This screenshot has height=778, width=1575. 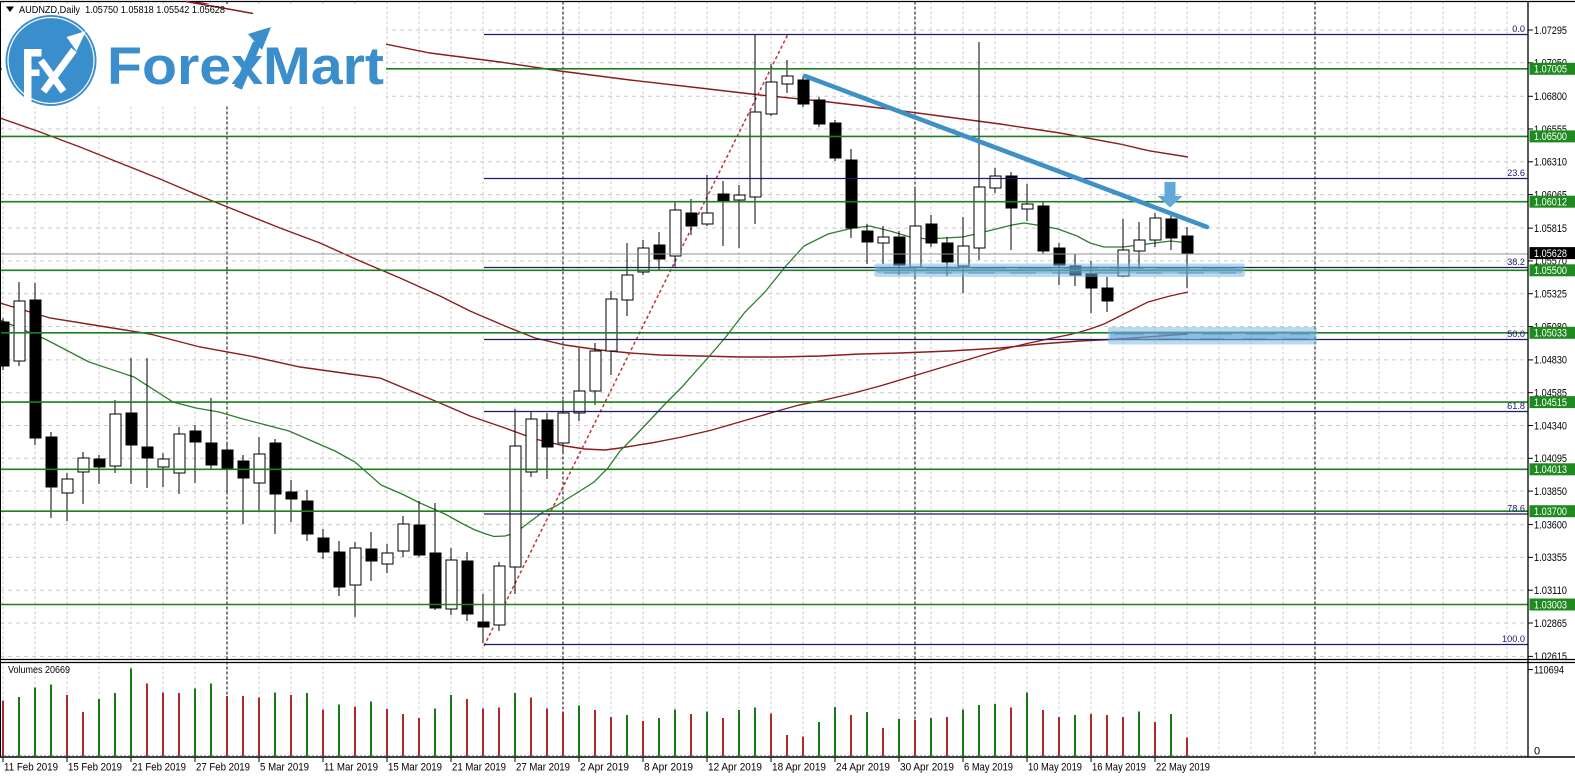 What do you see at coordinates (1550, 591) in the screenshot?
I see `svg-text: 1.03110` at bounding box center [1550, 591].